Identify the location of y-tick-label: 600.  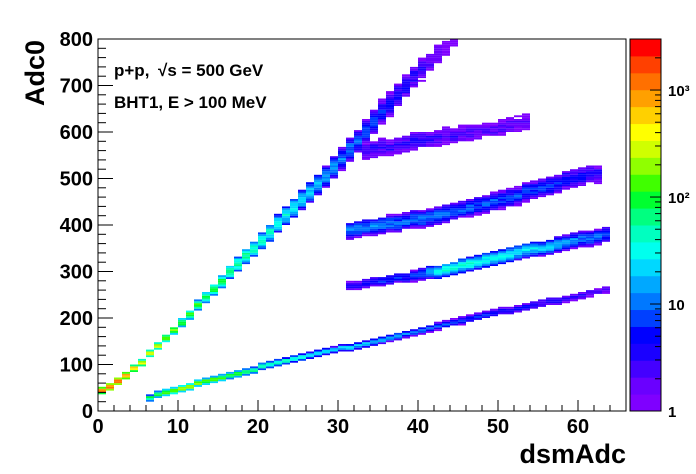
(76, 133).